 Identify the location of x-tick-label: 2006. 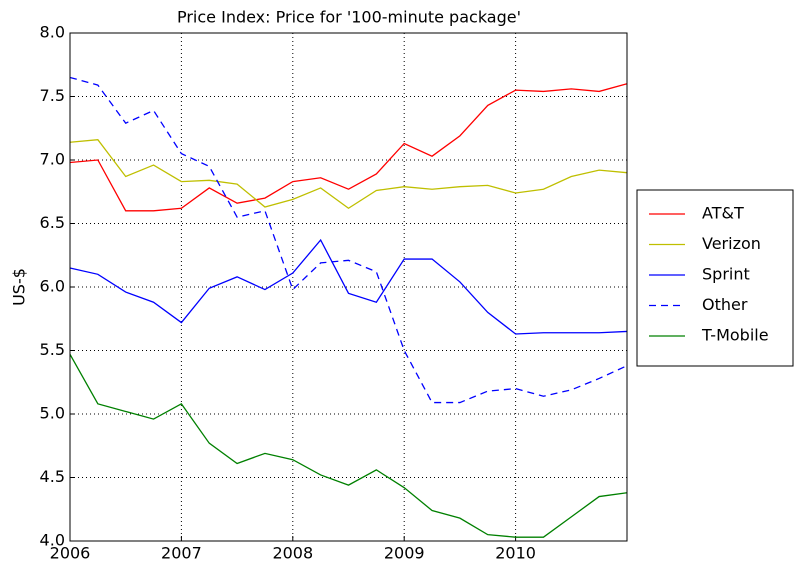
(70, 553).